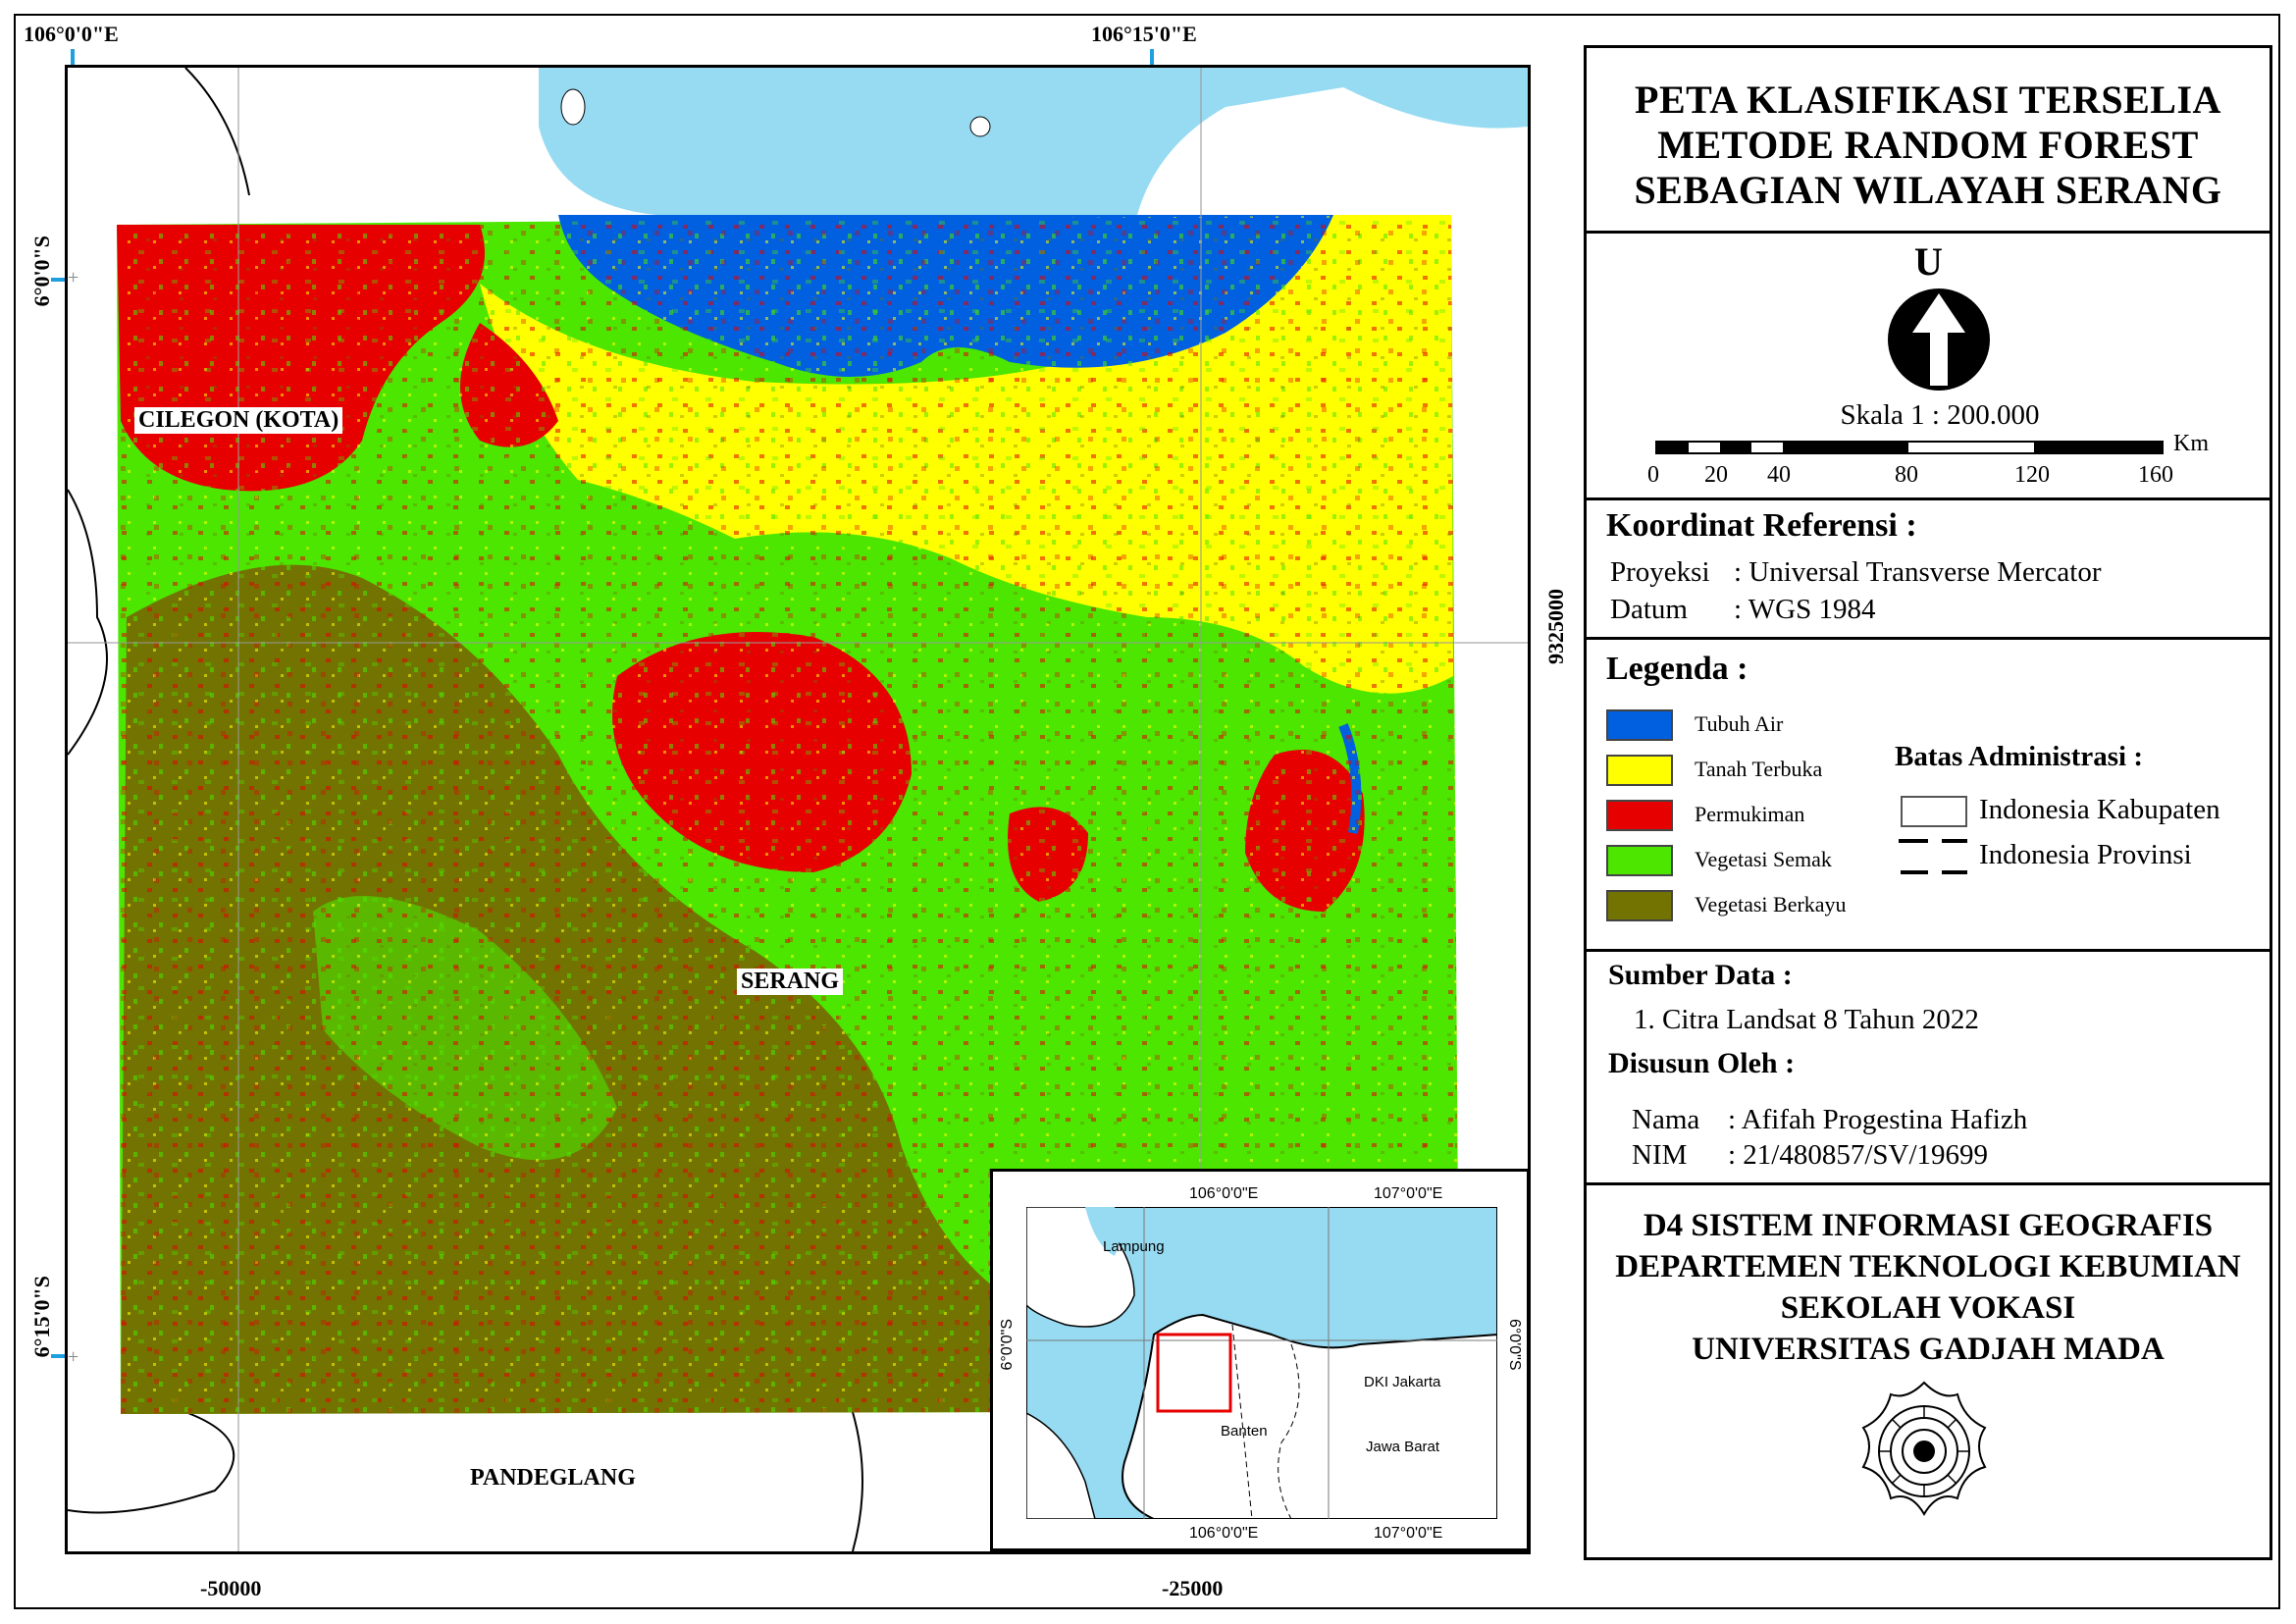 The height and width of the screenshot is (1624, 2296). What do you see at coordinates (1653, 475) in the screenshot?
I see `scale-tick: 0` at bounding box center [1653, 475].